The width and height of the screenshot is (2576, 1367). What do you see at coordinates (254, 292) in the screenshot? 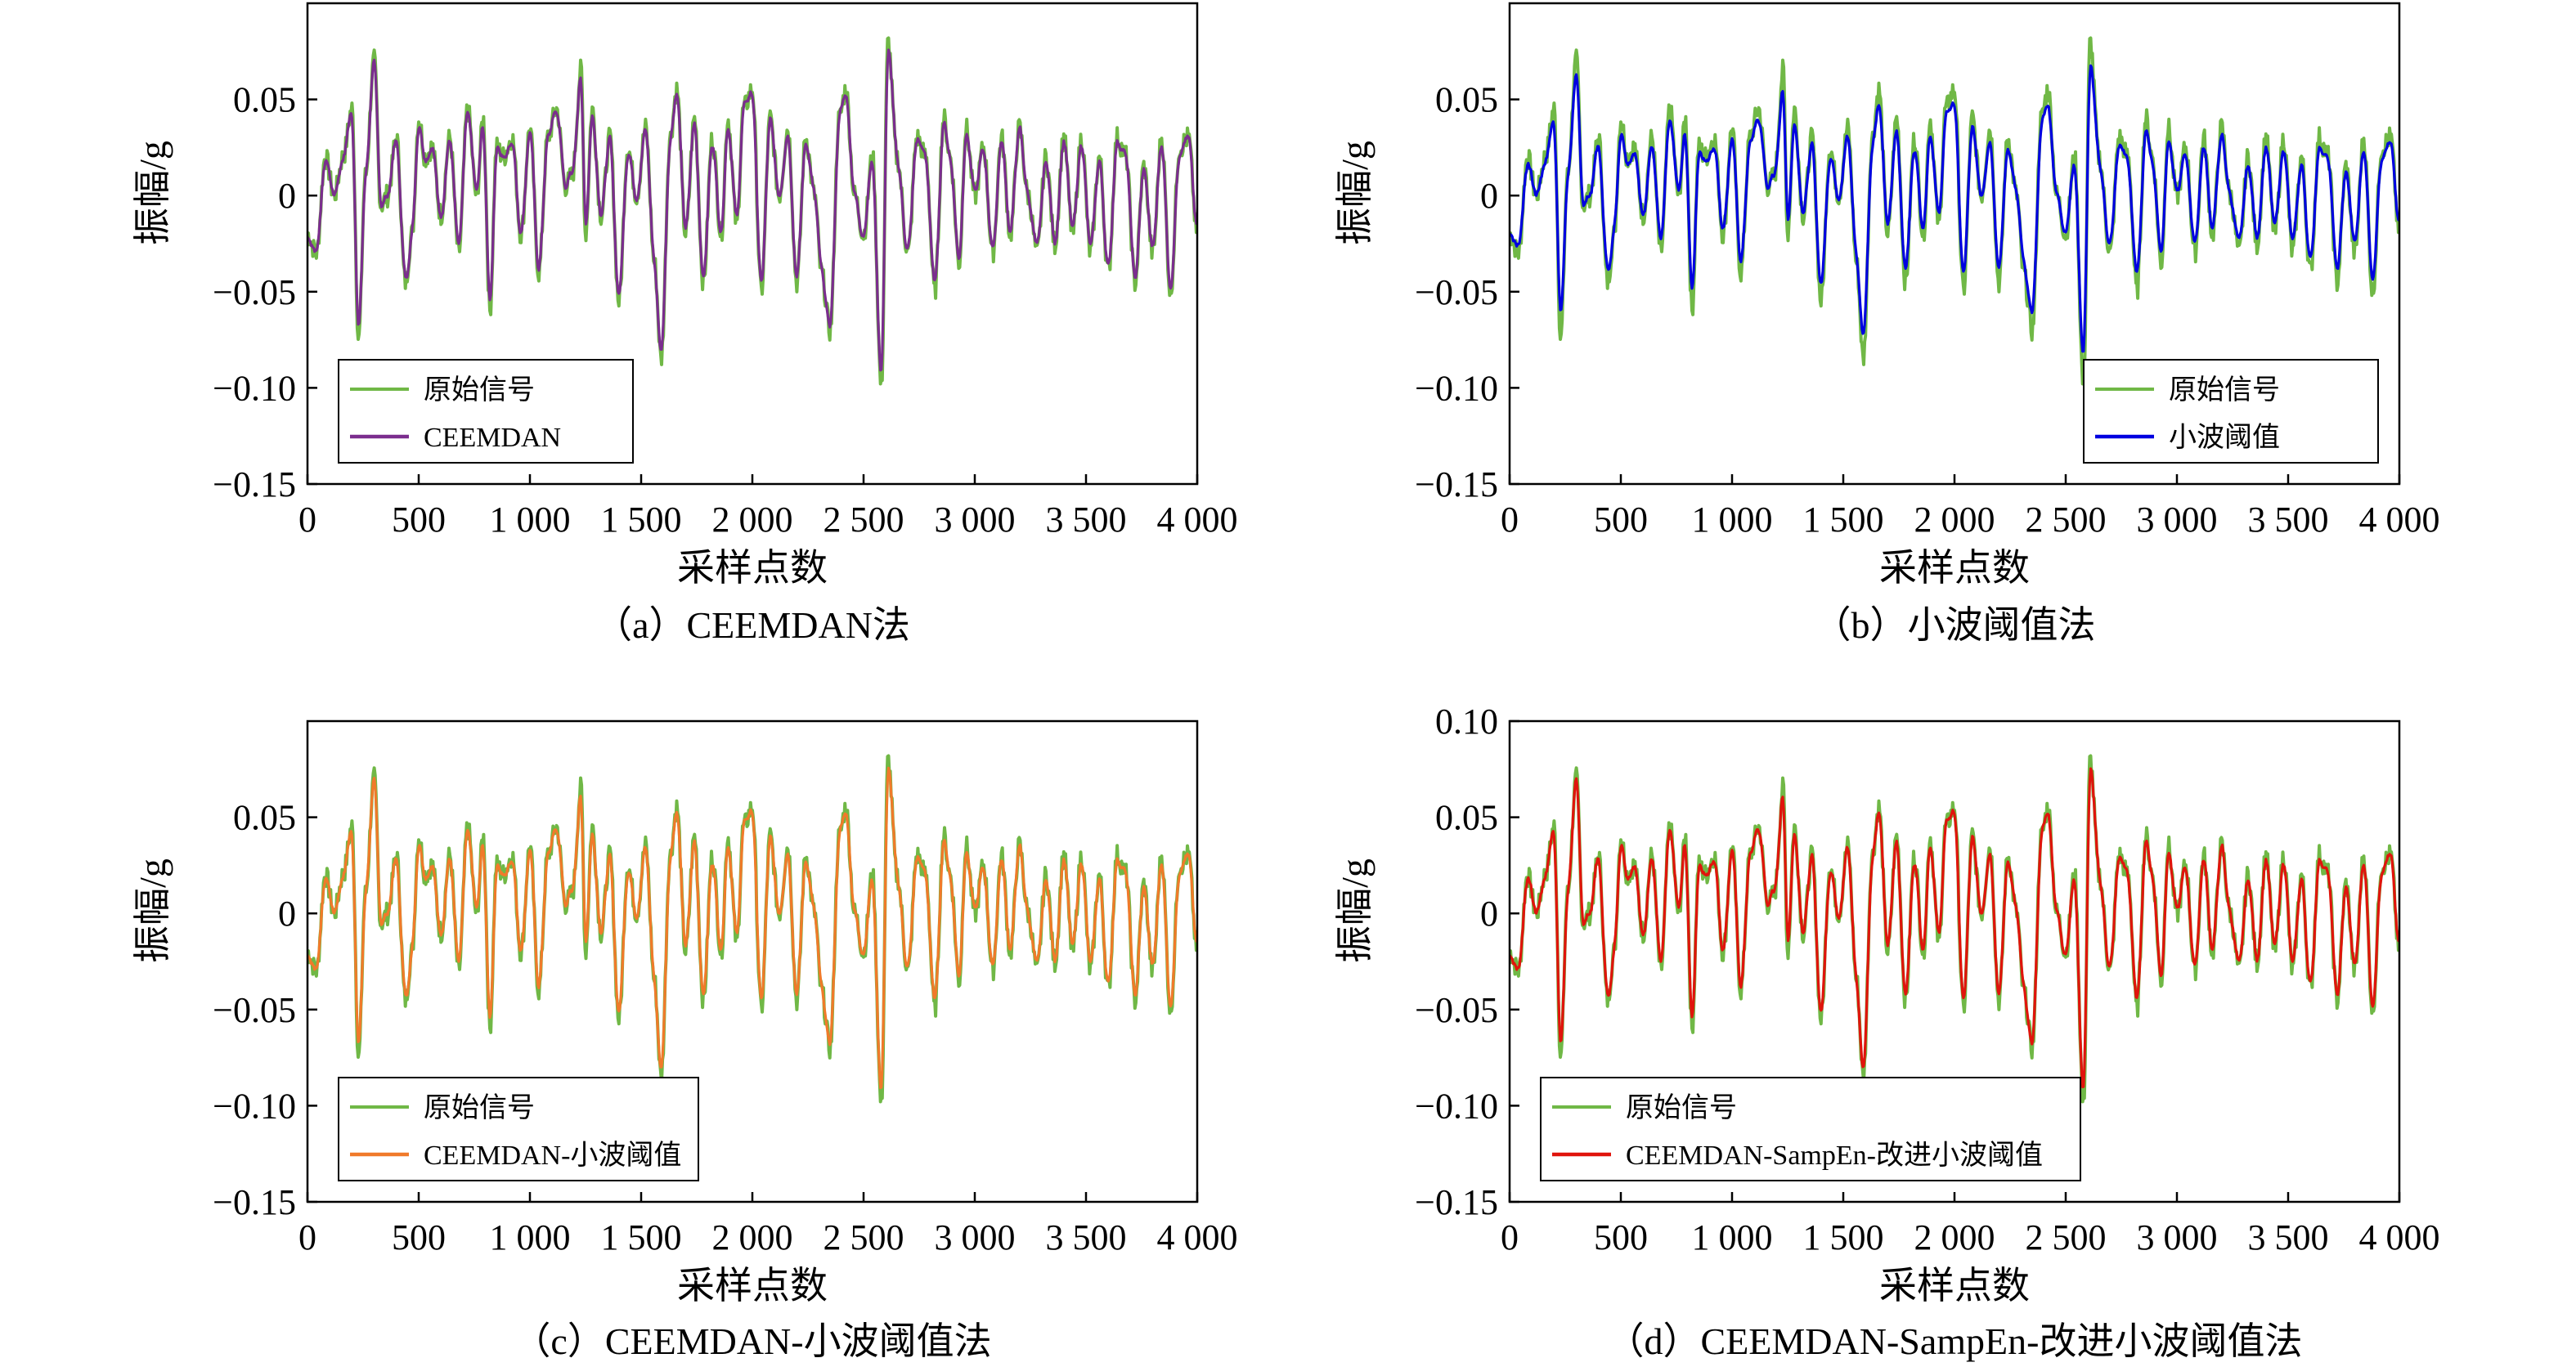
I see `y-tick-label-a-2: −0.05` at bounding box center [254, 292].